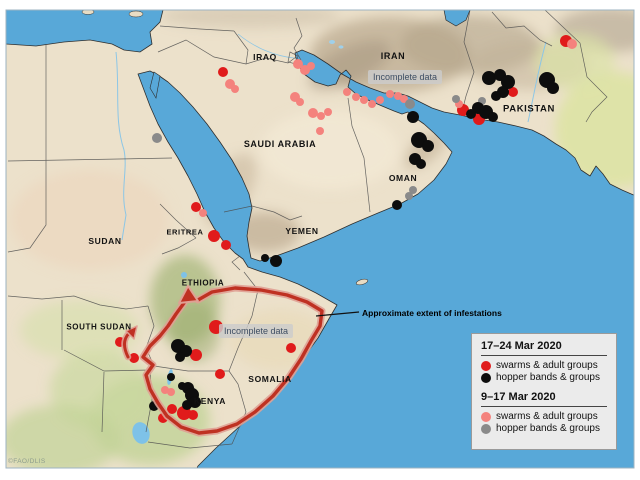 The width and height of the screenshot is (640, 480). I want to click on legend-dot-gray, so click(486, 428).